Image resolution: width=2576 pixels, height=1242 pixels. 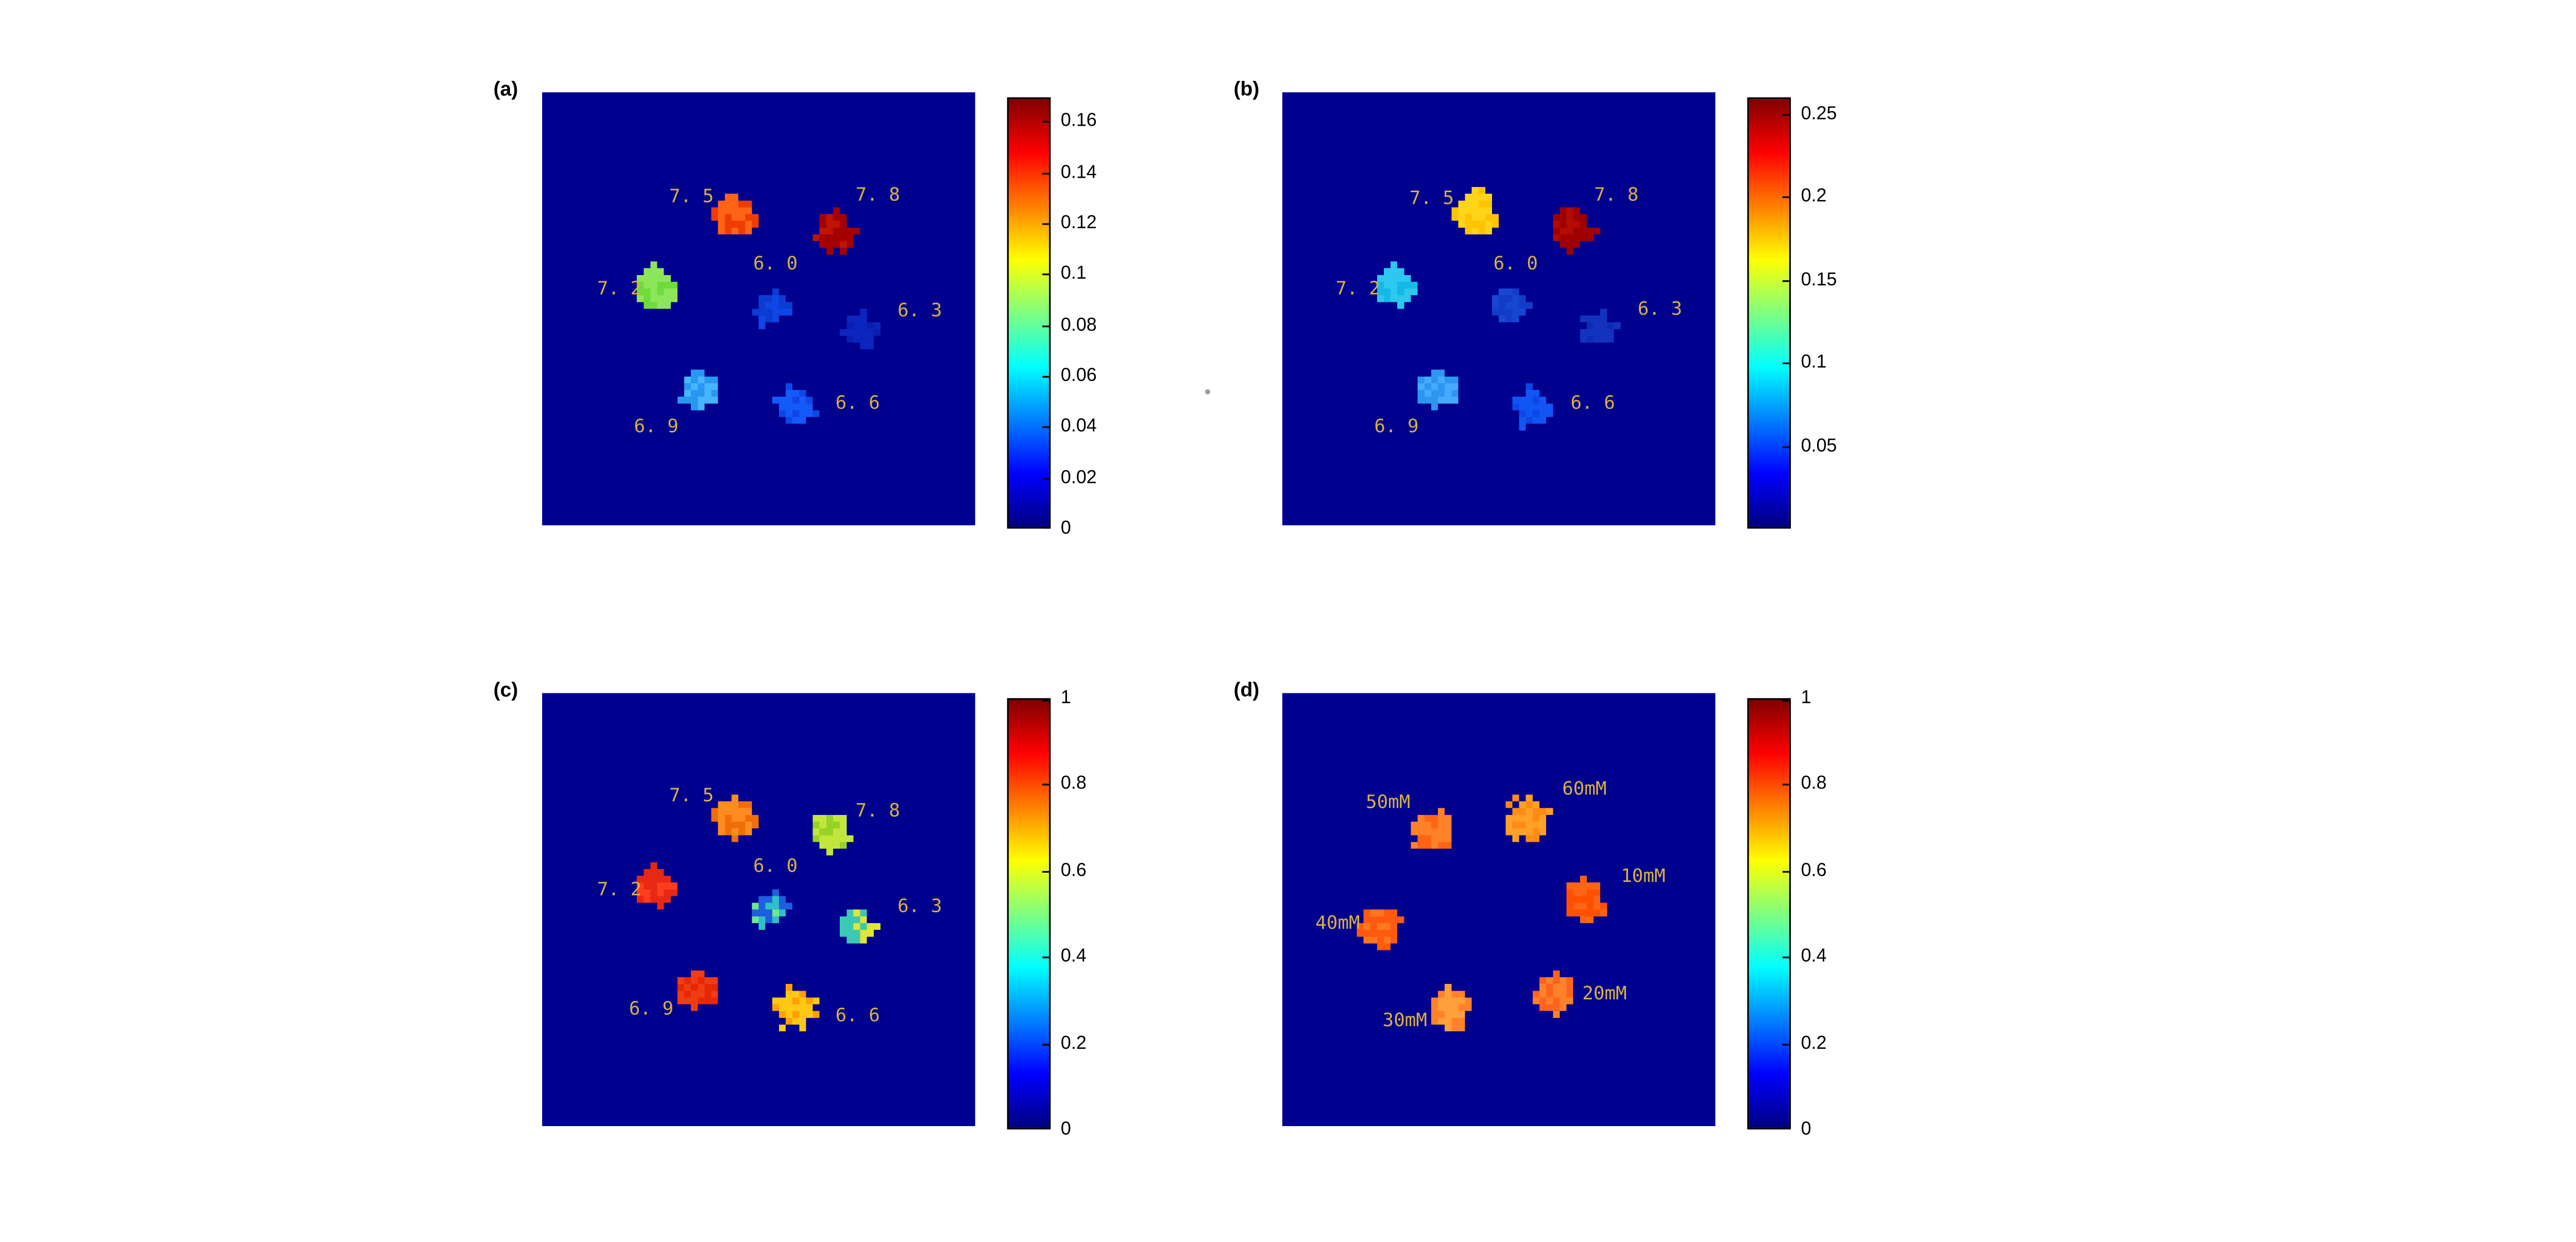 I want to click on colorbar-gradient-a, so click(x=1029, y=313).